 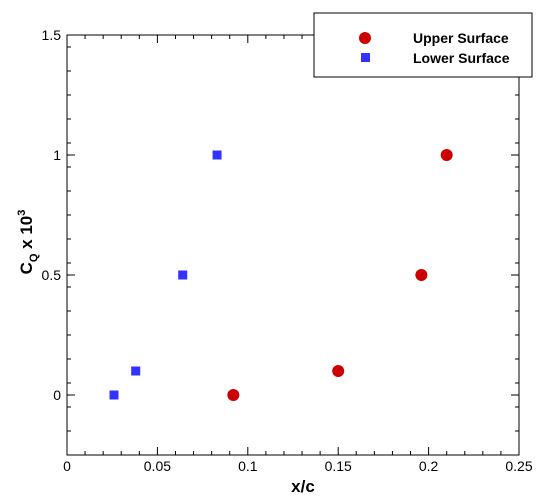 What do you see at coordinates (57, 155) in the screenshot?
I see `y-tick-label: 1` at bounding box center [57, 155].